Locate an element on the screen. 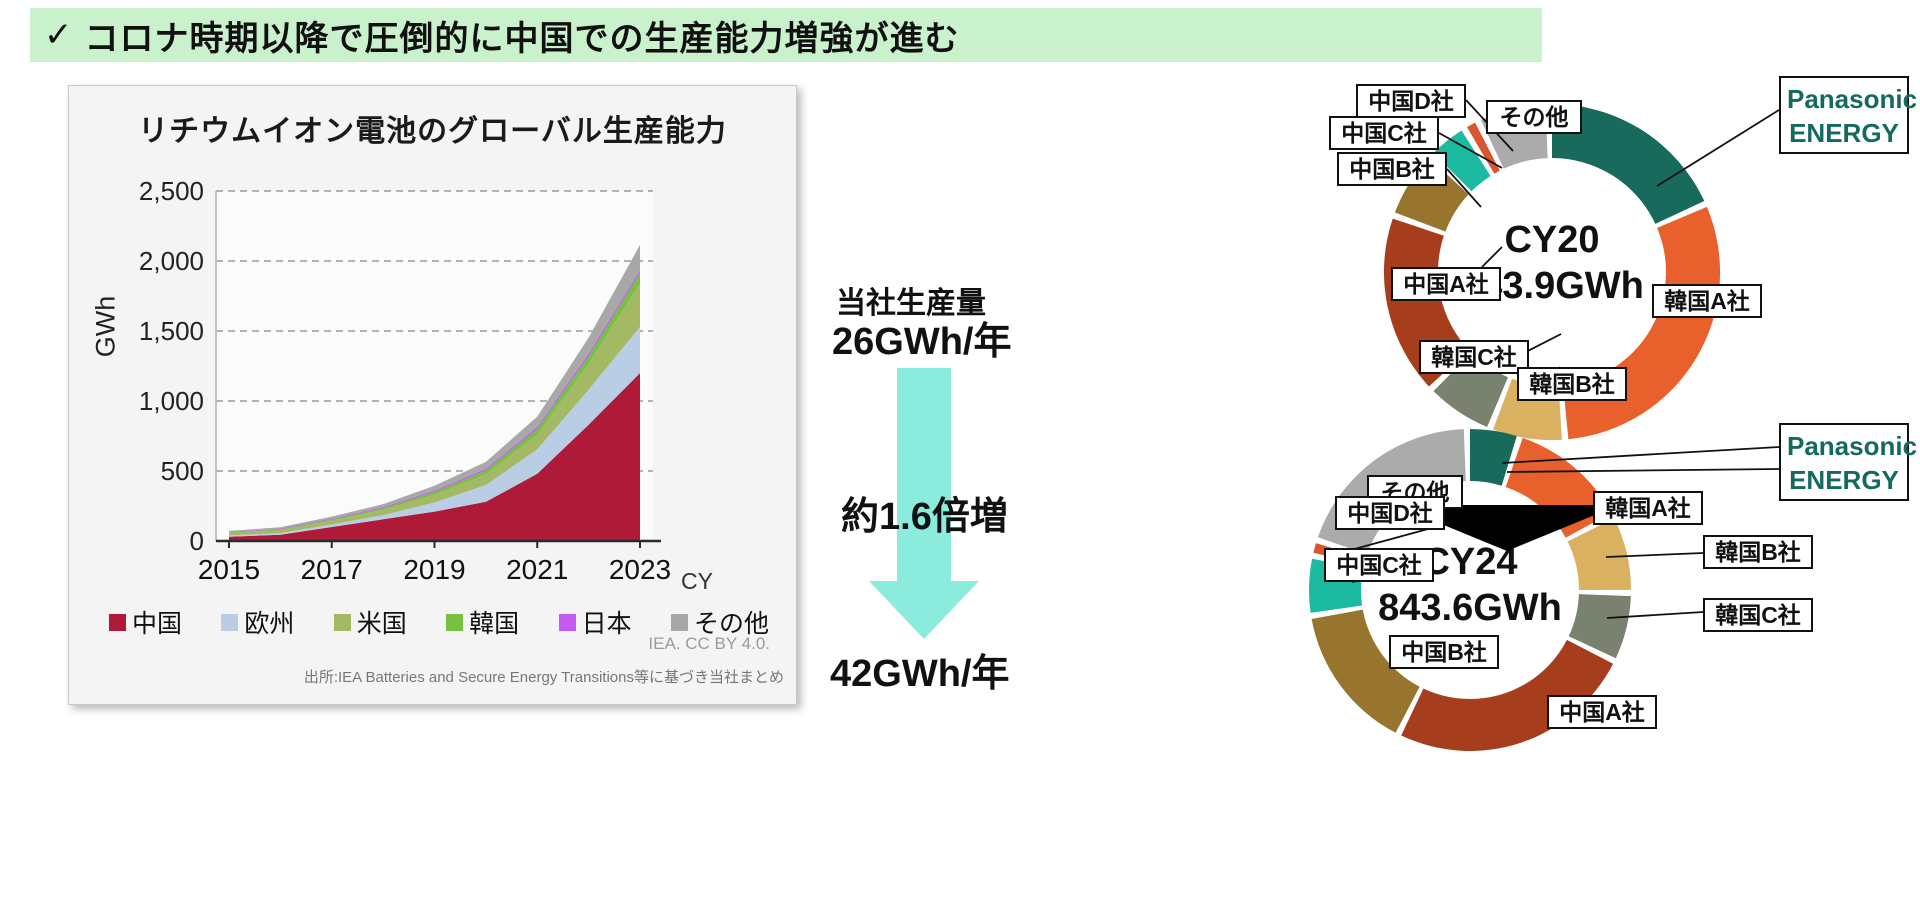 The height and width of the screenshot is (904, 1920). svg-text: 0 is located at coordinates (197, 541).